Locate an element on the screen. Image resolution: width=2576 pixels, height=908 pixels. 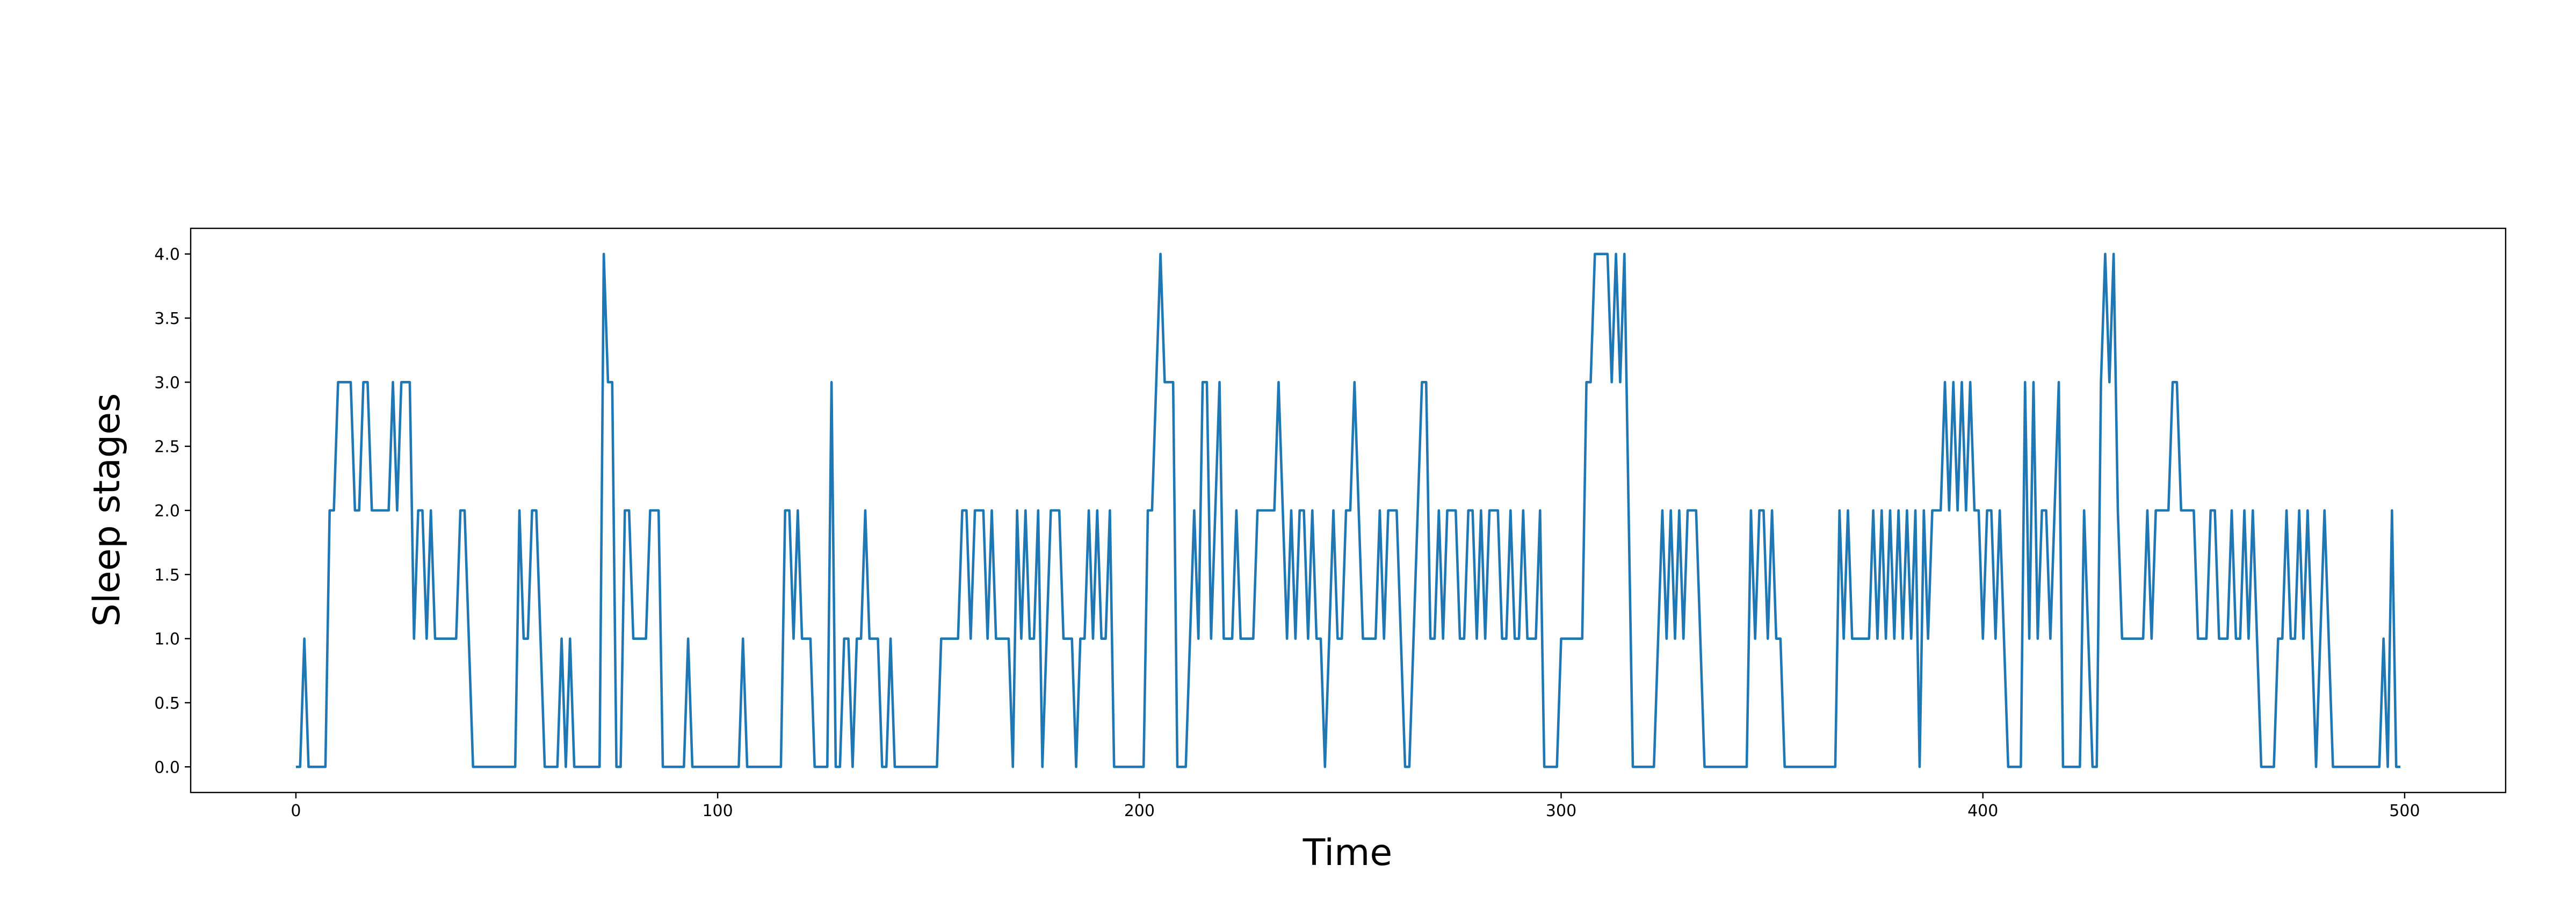
y-tick-label: 3.0 is located at coordinates (167, 382).